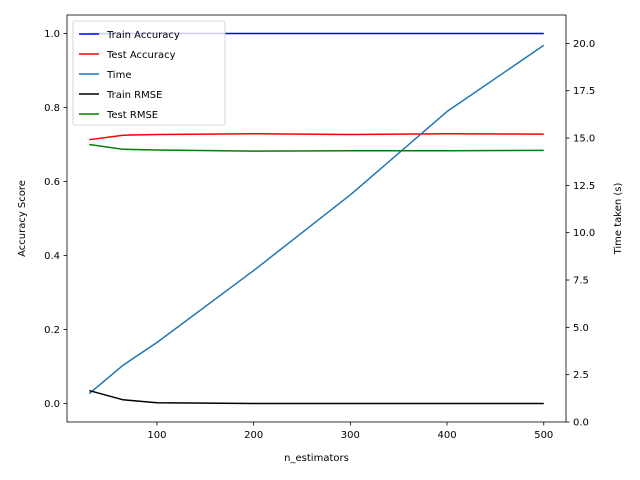 Image resolution: width=640 pixels, height=480 pixels. Describe the element at coordinates (581, 375) in the screenshot. I see `y-tick-label-right: 2.5` at that location.